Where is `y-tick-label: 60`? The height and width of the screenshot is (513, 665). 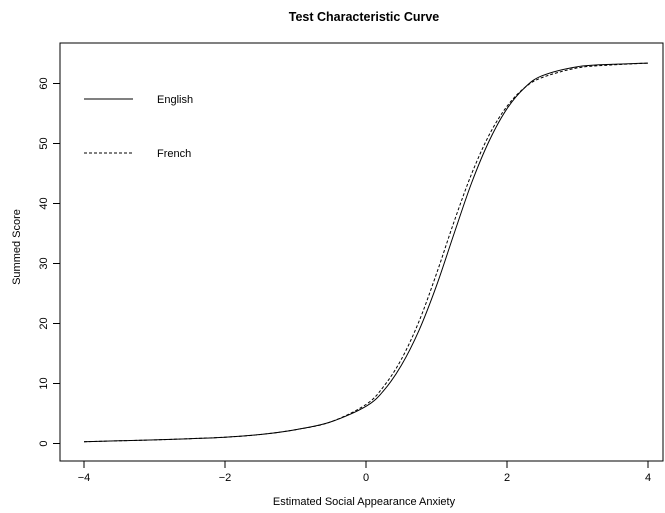 y-tick-label: 60 is located at coordinates (44, 83).